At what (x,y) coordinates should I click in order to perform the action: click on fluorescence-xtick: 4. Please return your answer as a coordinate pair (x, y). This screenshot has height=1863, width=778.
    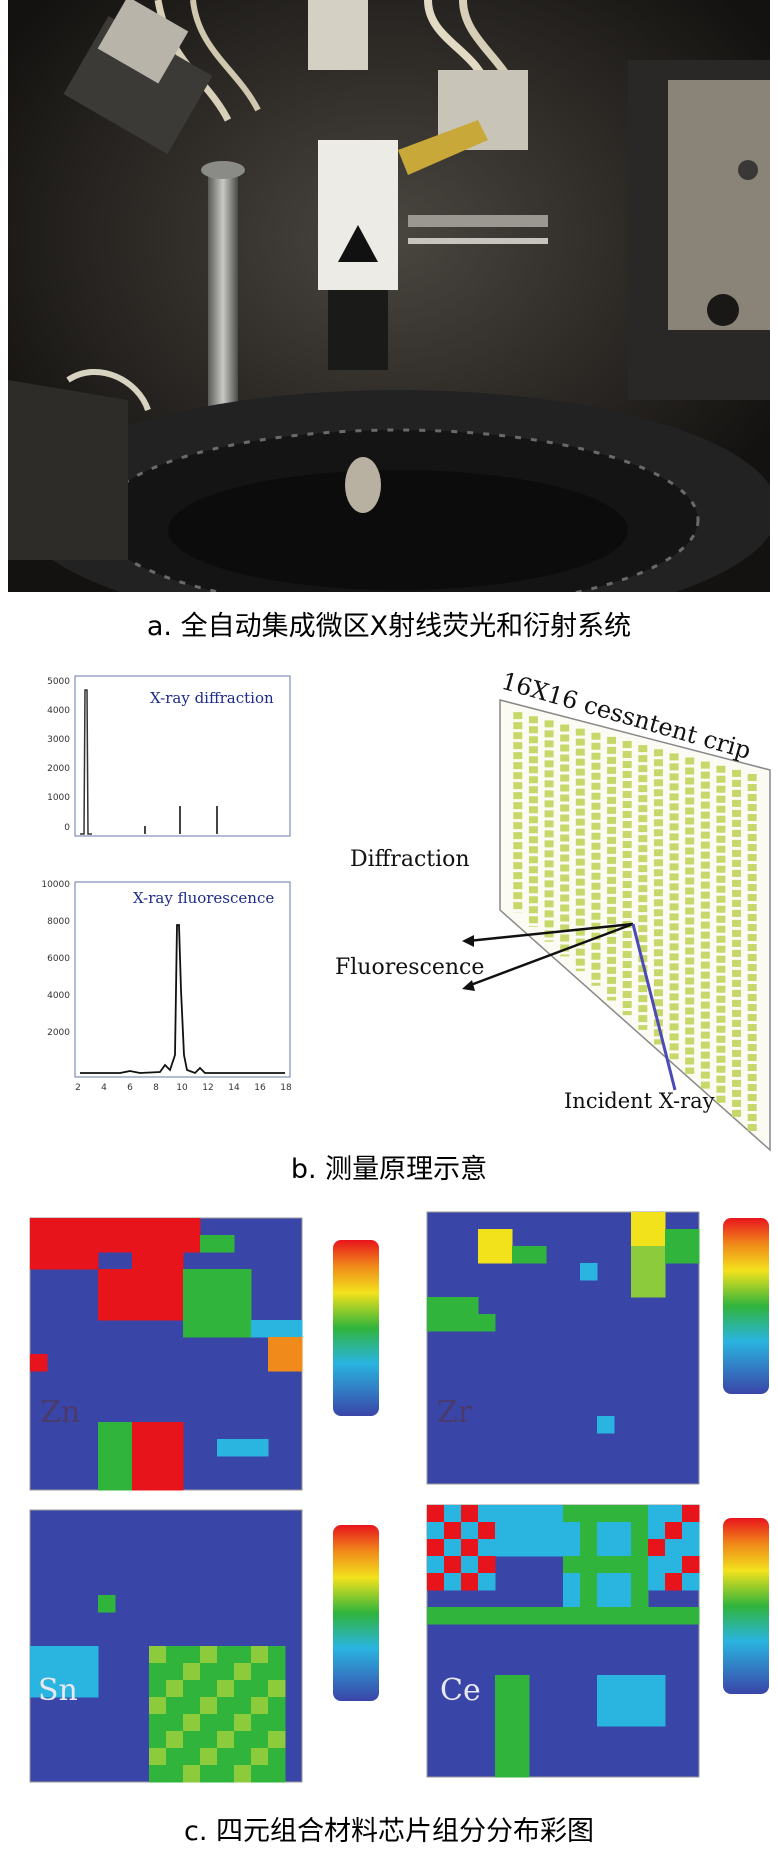
    Looking at the image, I should click on (104, 1088).